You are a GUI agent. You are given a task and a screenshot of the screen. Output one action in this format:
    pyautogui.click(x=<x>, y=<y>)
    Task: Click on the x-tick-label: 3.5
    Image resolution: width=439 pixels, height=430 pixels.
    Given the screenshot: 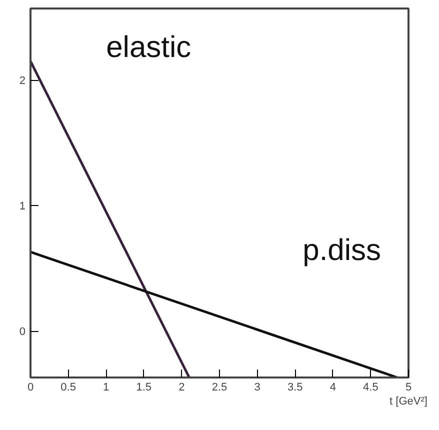 What is the action you would take?
    pyautogui.click(x=295, y=388)
    